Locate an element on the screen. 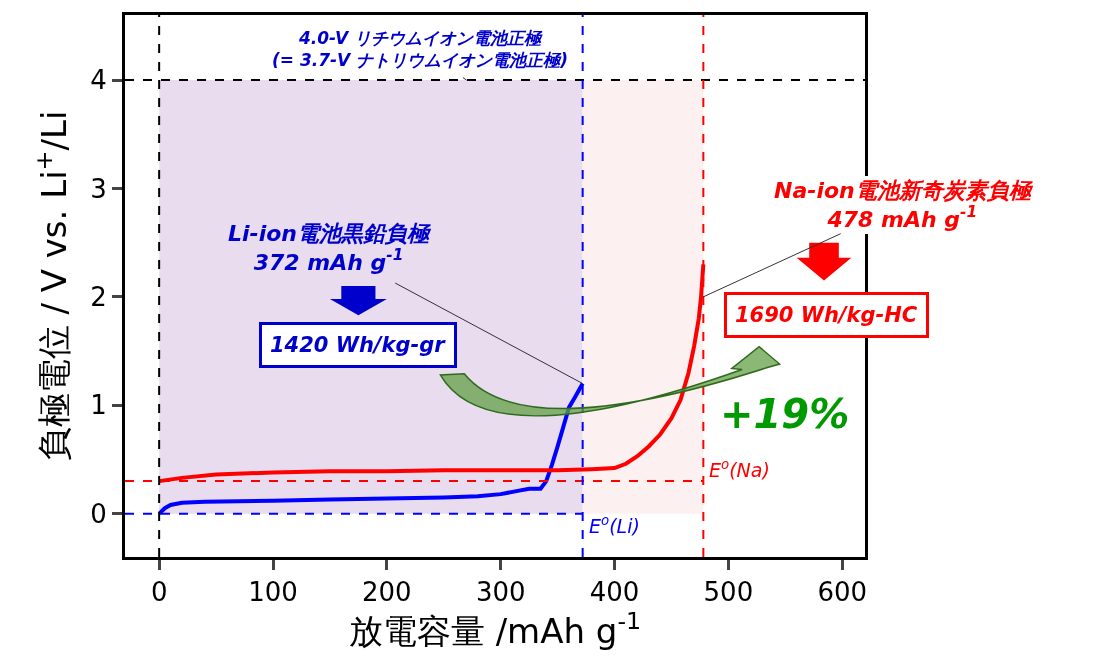 The width and height of the screenshot is (1094, 667). x-tick-label: 400 is located at coordinates (614, 592).